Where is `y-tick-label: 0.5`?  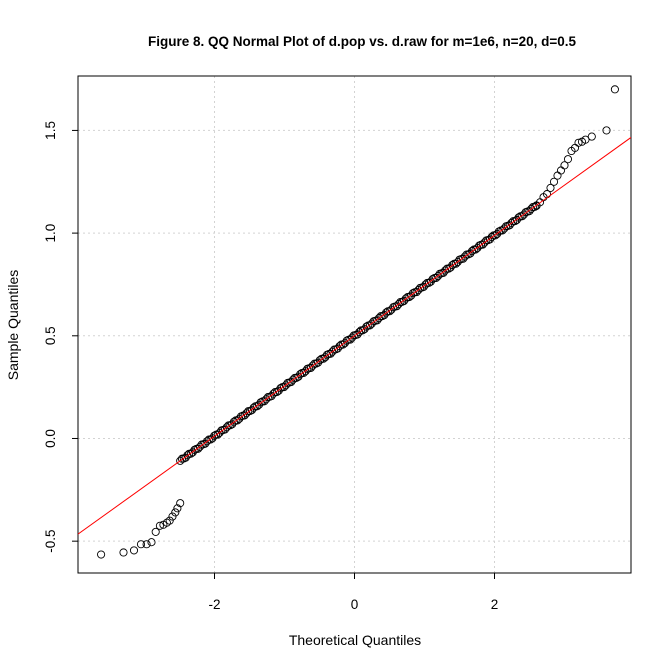
y-tick-label: 0.5 is located at coordinates (50, 335).